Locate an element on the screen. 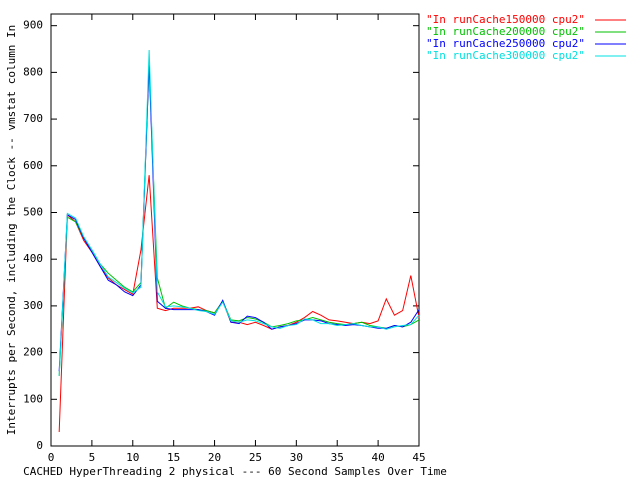  legend-label: "In runCache300000 cpu2" is located at coordinates (505, 55).